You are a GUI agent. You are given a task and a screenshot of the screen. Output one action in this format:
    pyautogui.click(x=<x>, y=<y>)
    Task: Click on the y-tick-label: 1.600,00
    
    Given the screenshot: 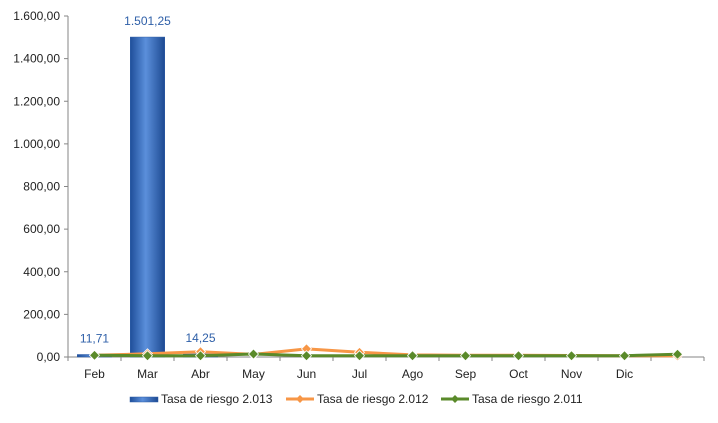 What is the action you would take?
    pyautogui.click(x=36, y=16)
    